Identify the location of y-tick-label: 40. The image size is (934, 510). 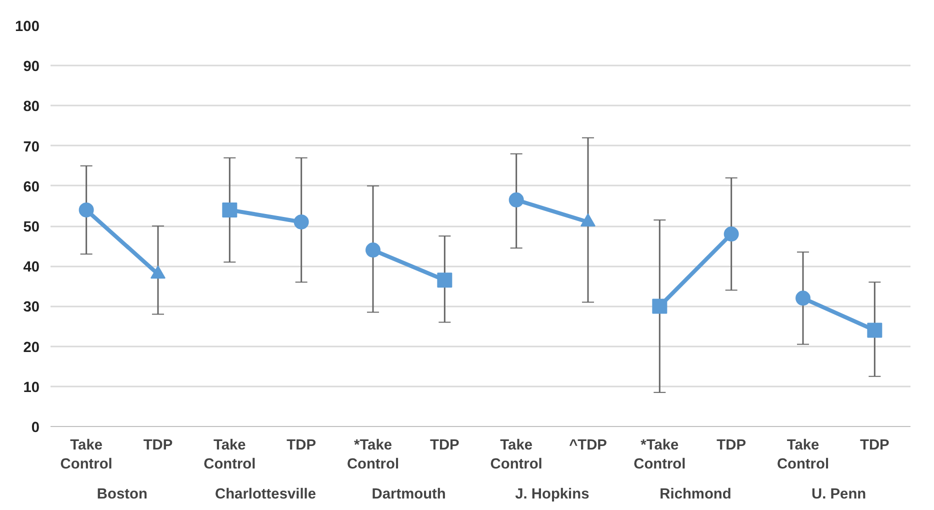
(31, 268).